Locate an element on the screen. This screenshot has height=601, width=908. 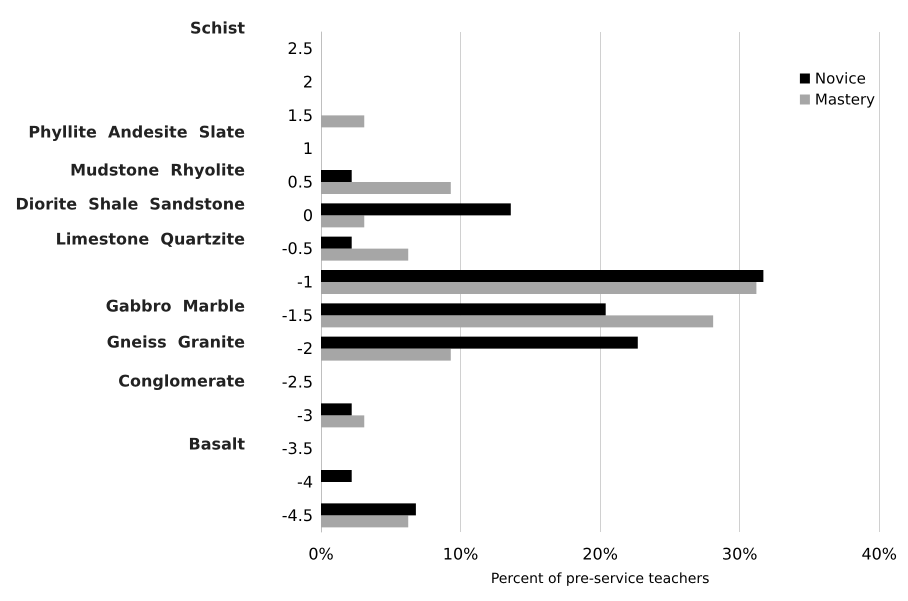
text: Gabbro Marble is located at coordinates (176, 306).